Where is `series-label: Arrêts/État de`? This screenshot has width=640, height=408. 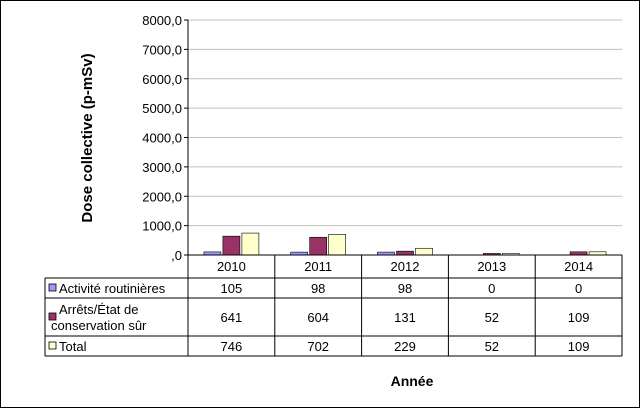
series-label: Arrêts/État de is located at coordinates (98, 309).